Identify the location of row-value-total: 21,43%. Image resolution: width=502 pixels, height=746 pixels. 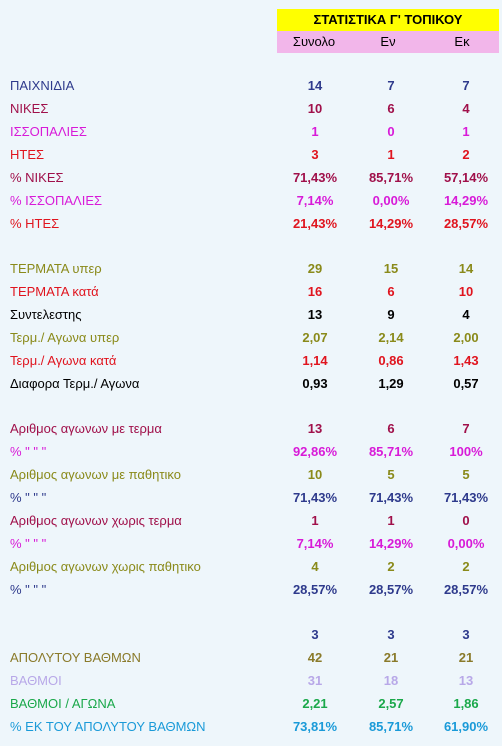
(315, 223).